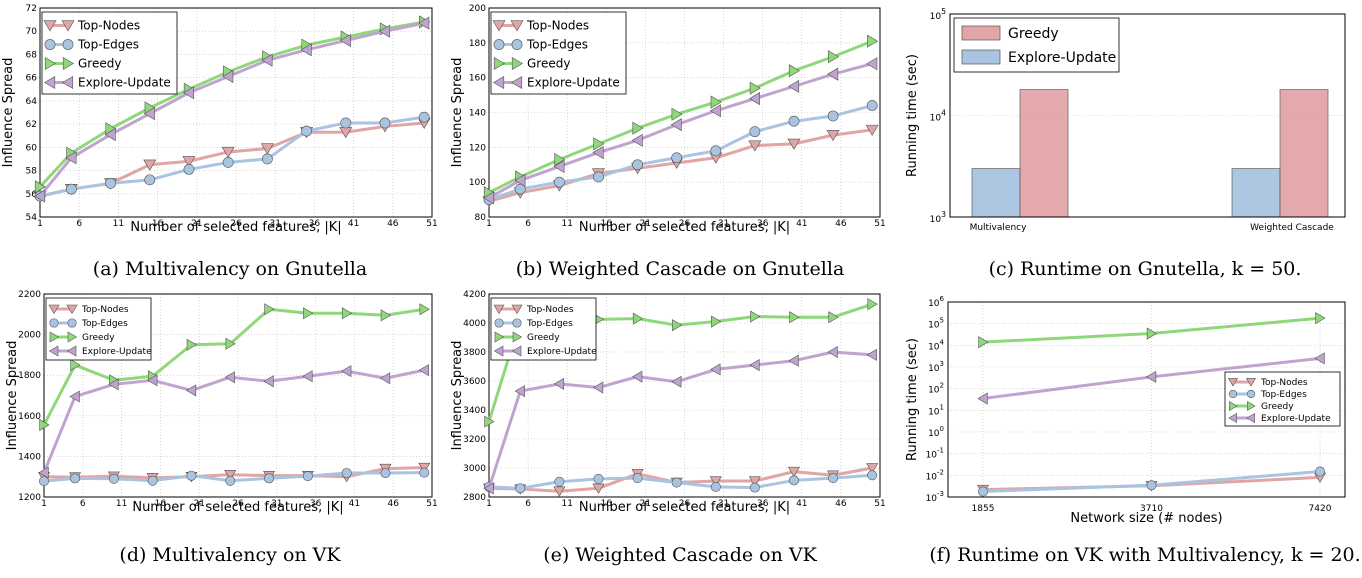 The width and height of the screenshot is (1362, 578). What do you see at coordinates (31, 125) in the screenshot?
I see `y-tick-label: 62` at bounding box center [31, 125].